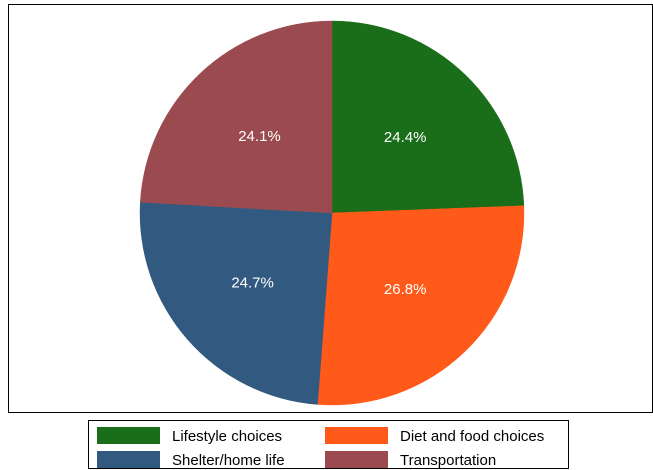 The height and width of the screenshot is (470, 653). What do you see at coordinates (448, 460) in the screenshot?
I see `legend-label-4: Transportation` at bounding box center [448, 460].